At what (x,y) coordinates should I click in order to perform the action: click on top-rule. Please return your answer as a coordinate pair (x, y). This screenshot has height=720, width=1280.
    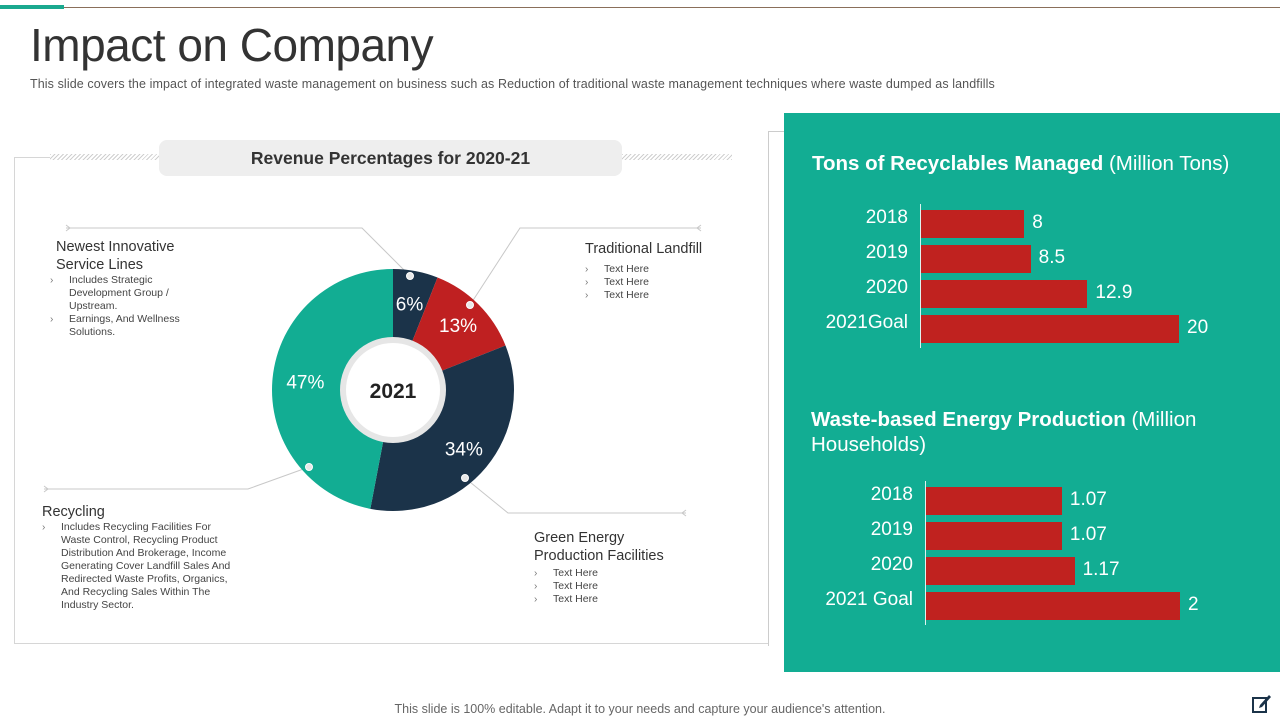
    Looking at the image, I should click on (640, 7).